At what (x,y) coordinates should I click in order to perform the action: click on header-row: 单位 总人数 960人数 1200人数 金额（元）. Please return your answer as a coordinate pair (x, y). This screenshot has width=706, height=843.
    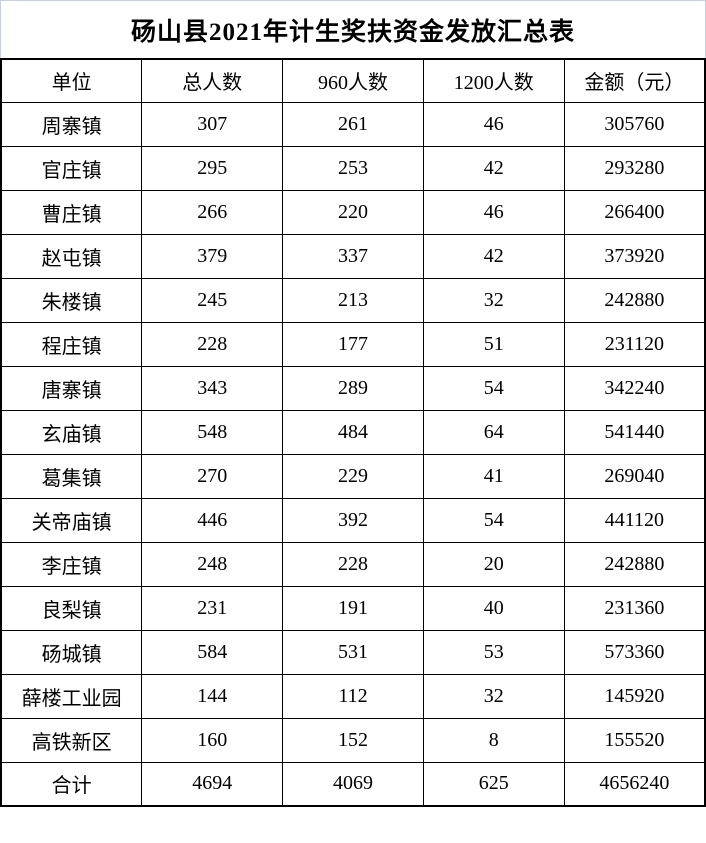
    Looking at the image, I should click on (353, 80).